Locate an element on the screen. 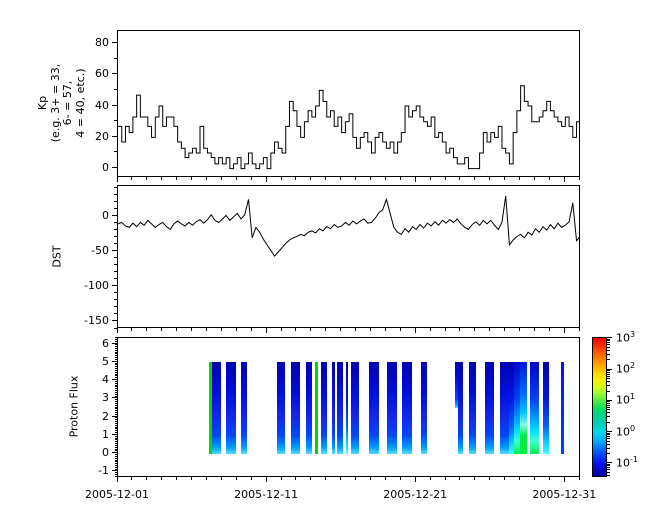  kp-line-plot is located at coordinates (348, 127).